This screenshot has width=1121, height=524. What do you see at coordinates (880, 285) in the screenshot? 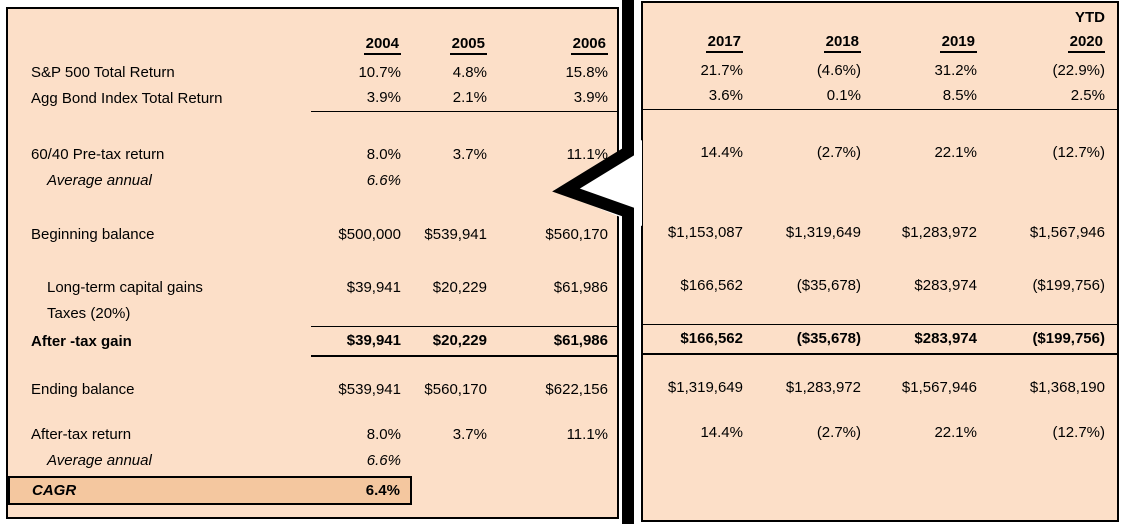
I see `row-ltcg: $166,562 ($35,678) $283,974 ($199,756)` at bounding box center [880, 285].